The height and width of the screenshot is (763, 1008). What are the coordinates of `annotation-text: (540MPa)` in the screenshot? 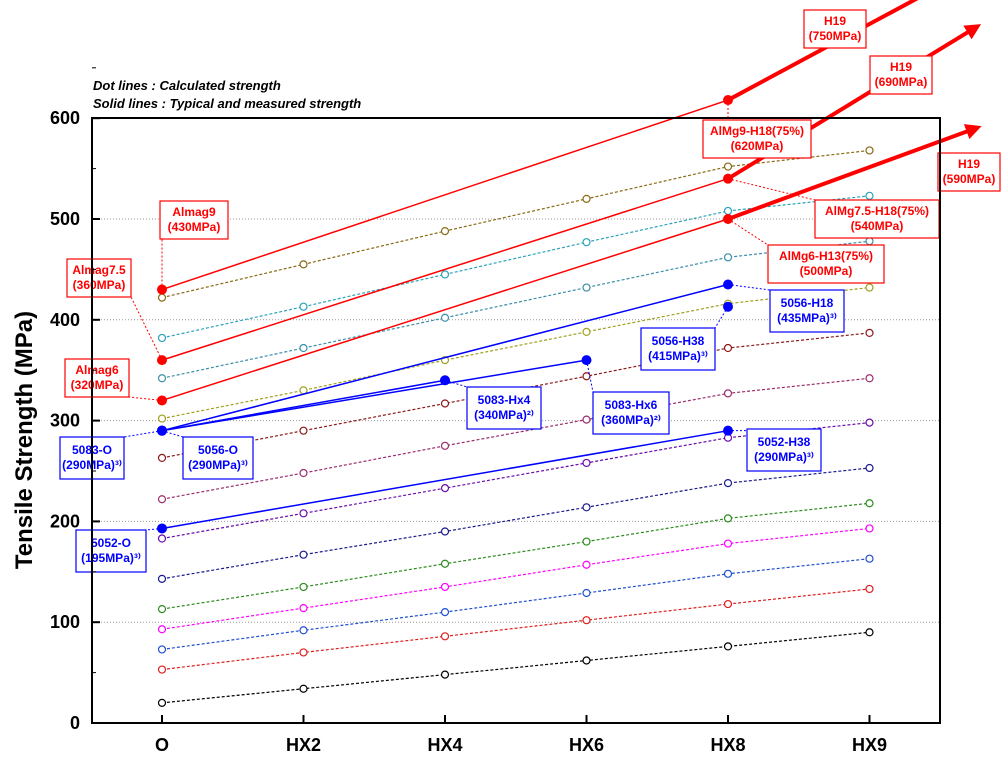 It's located at (877, 226).